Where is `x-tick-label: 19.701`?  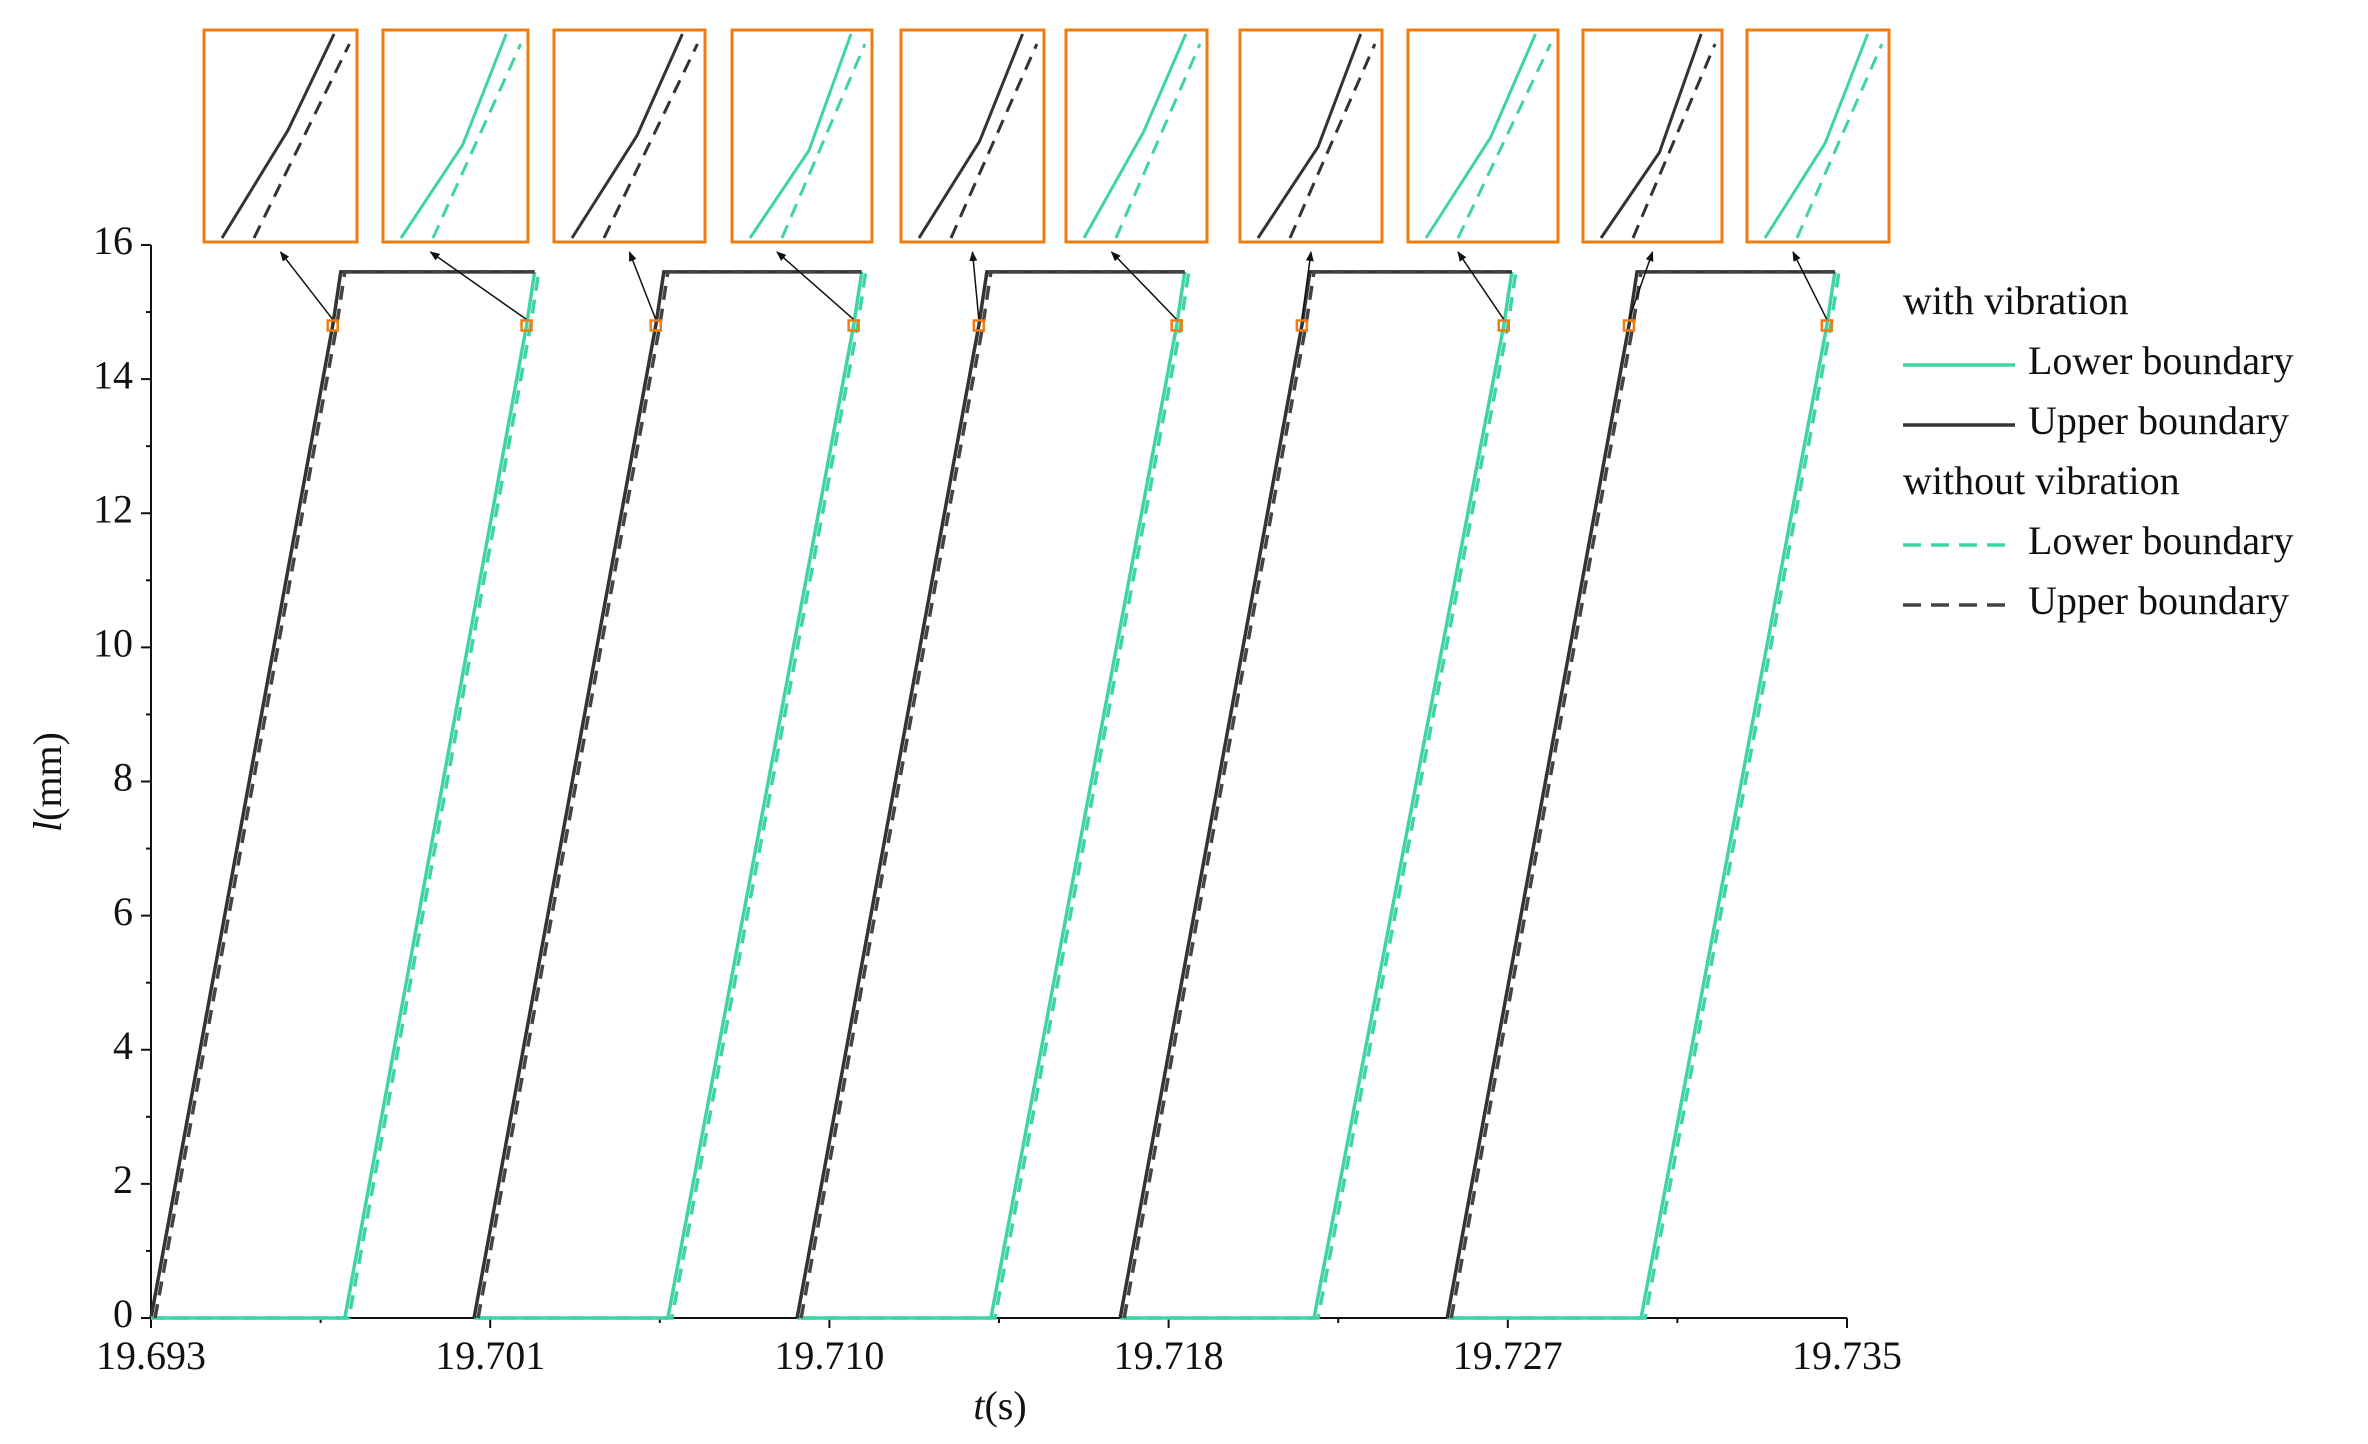 x-tick-label: 19.701 is located at coordinates (490, 1355).